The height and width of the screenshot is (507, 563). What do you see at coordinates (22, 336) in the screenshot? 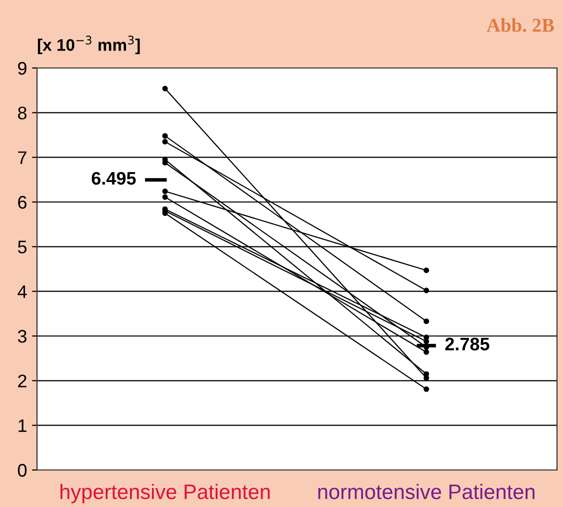
I see `y-tick-label: 3` at bounding box center [22, 336].